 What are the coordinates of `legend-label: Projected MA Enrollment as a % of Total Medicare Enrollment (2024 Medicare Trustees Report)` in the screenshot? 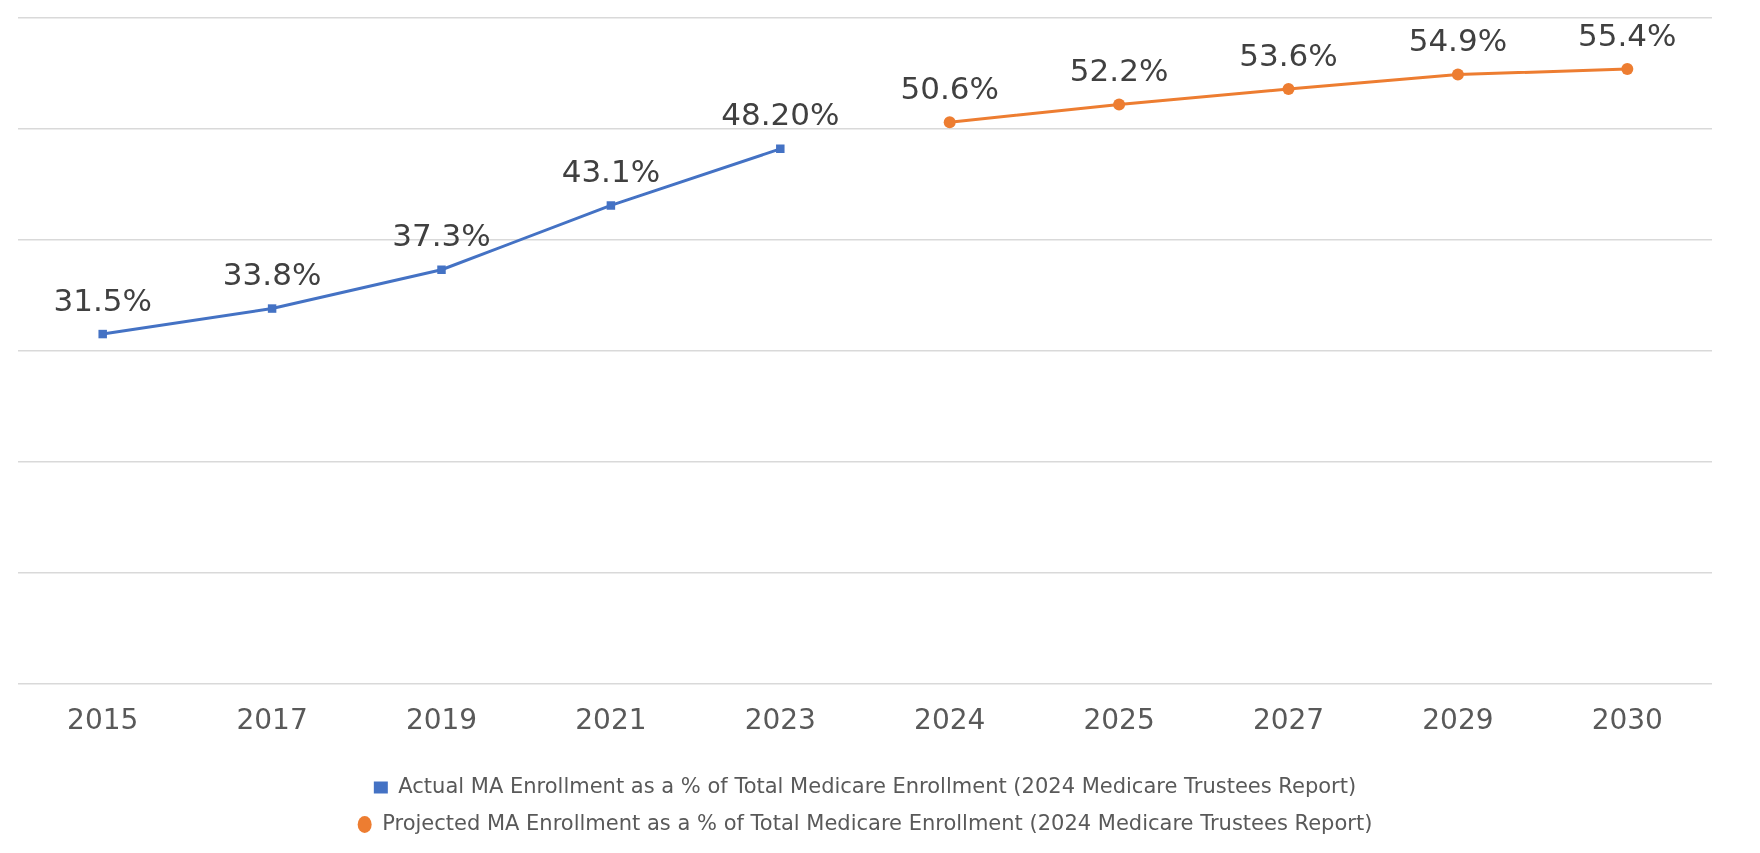 It's located at (877, 822).